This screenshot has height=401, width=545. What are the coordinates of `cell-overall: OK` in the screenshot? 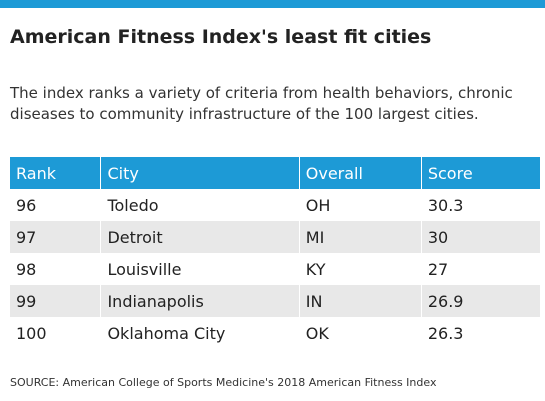 It's located at (360, 333).